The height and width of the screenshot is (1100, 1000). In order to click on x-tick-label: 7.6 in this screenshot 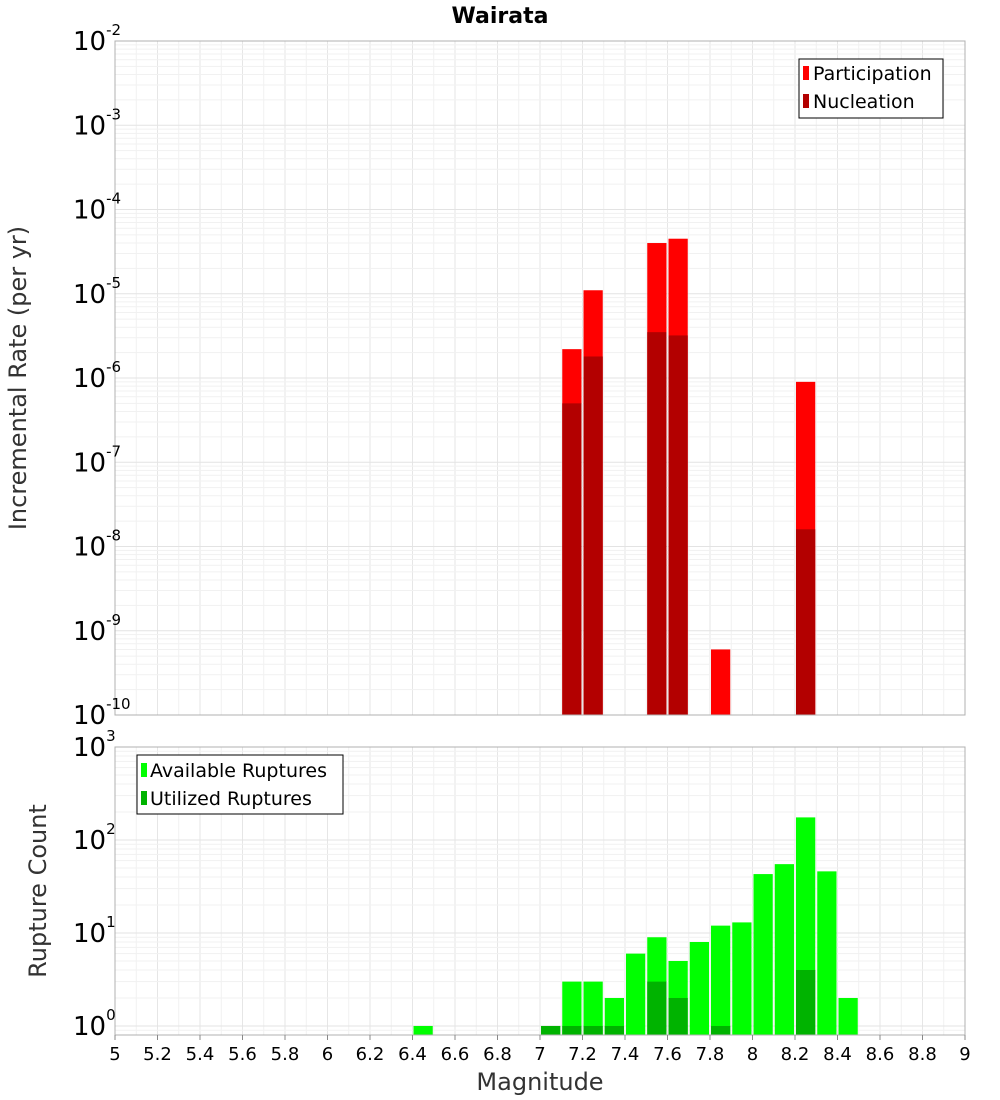, I will do `click(667, 1054)`.